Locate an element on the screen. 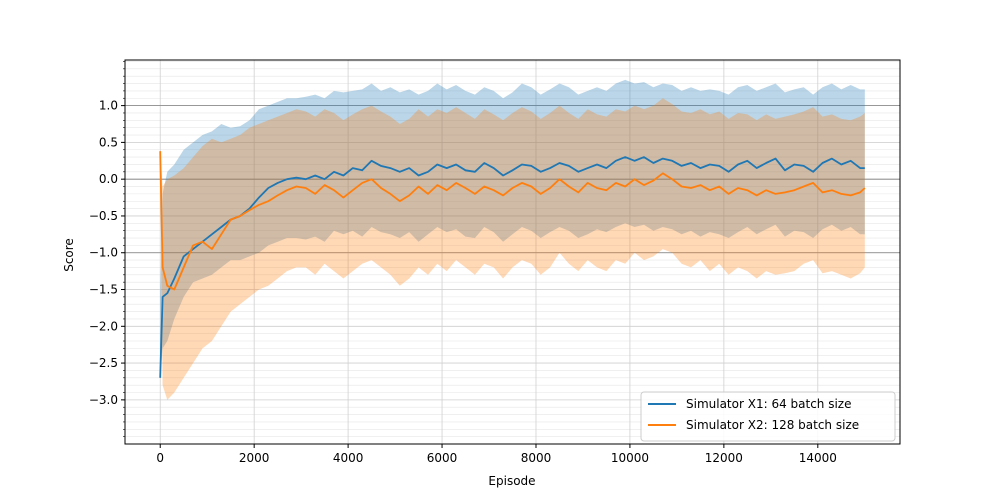  y-tick-label: 1.0 is located at coordinates (108, 106).